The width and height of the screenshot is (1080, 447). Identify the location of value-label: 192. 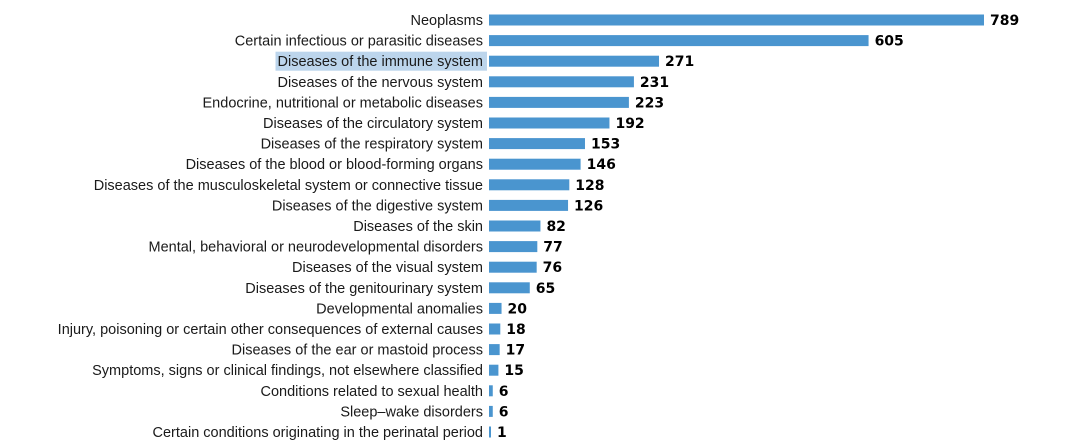
(629, 124).